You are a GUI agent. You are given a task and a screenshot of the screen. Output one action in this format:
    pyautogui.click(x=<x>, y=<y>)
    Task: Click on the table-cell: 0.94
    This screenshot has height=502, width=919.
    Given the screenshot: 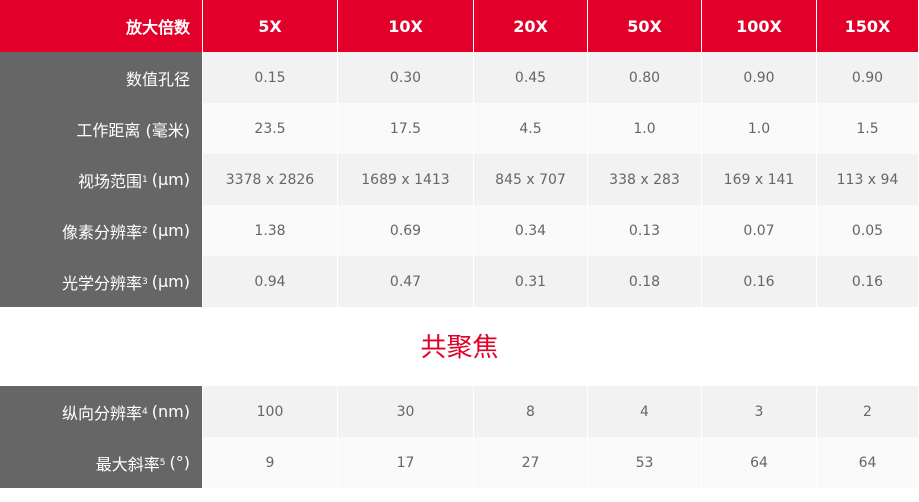 What is the action you would take?
    pyautogui.click(x=270, y=281)
    